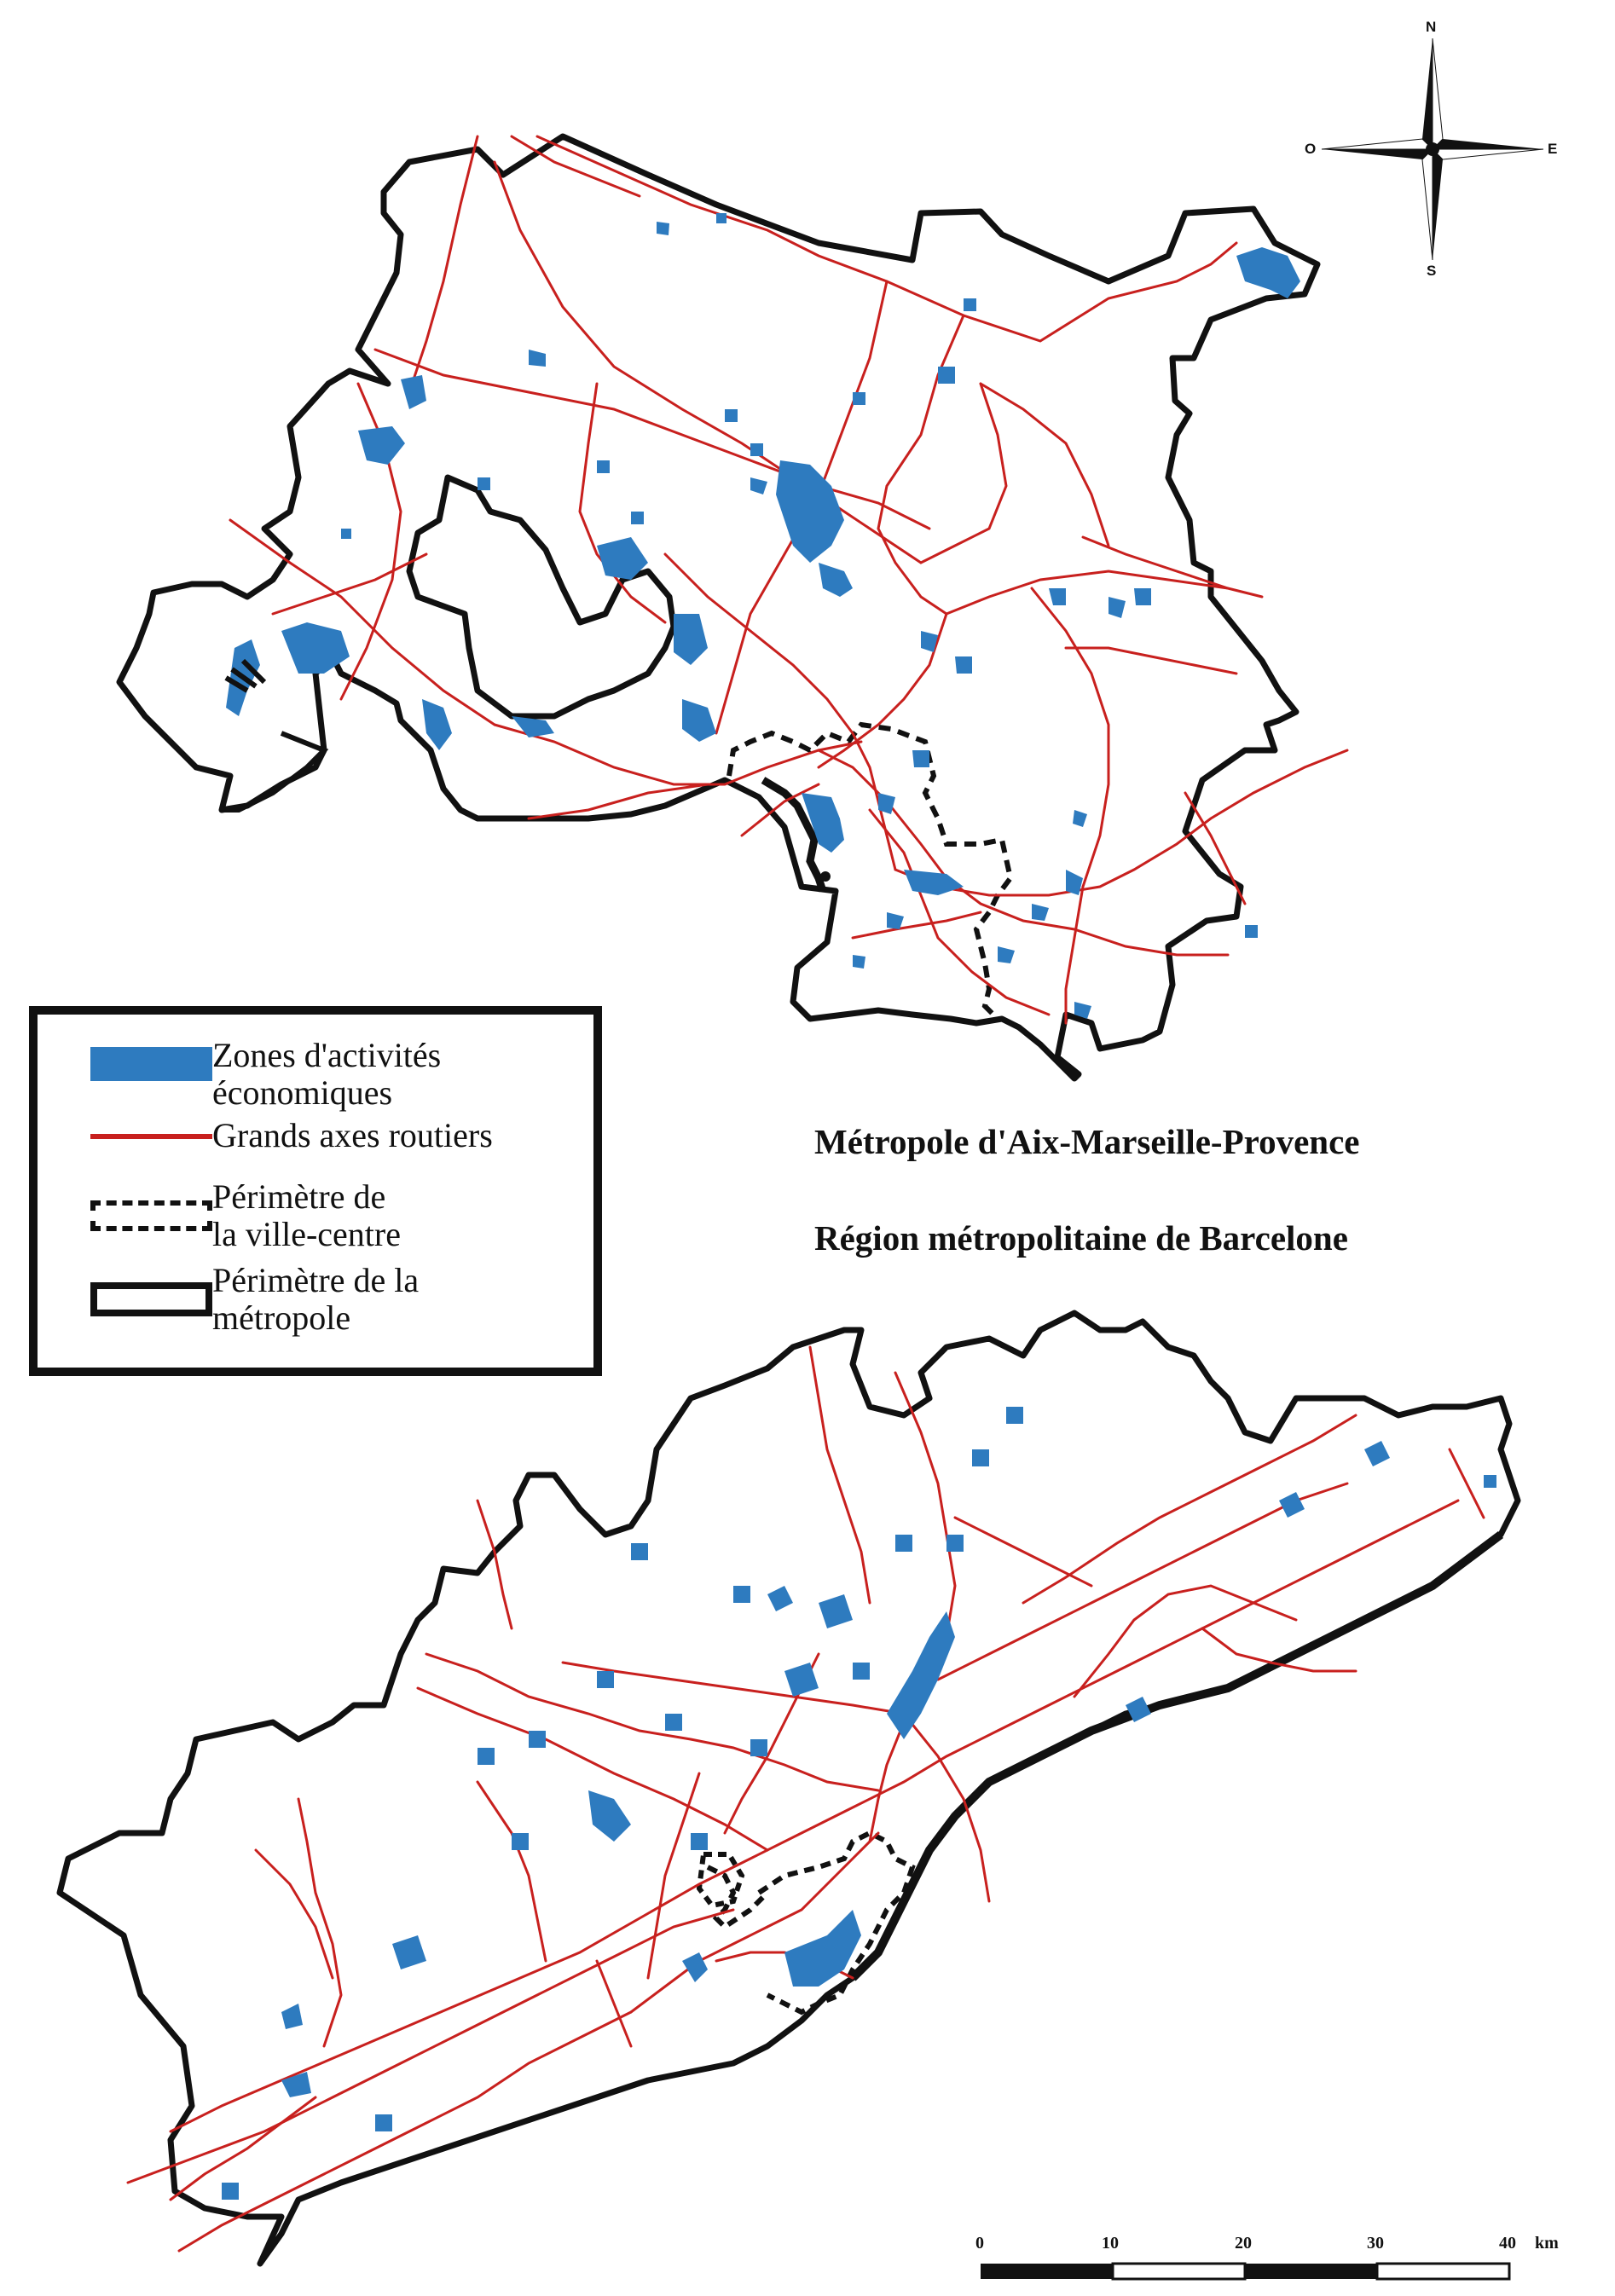  What do you see at coordinates (825, 877) in the screenshot?
I see `marseille-point` at bounding box center [825, 877].